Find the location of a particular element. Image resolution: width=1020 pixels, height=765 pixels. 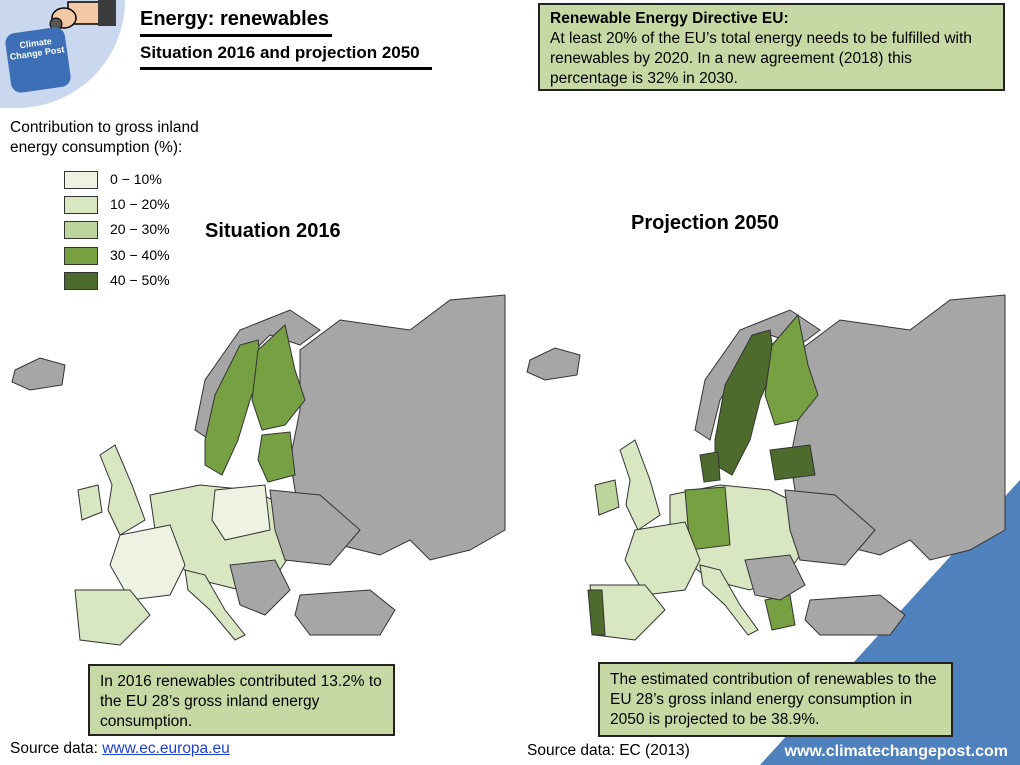

map-region-iberia is located at coordinates (112, 617).